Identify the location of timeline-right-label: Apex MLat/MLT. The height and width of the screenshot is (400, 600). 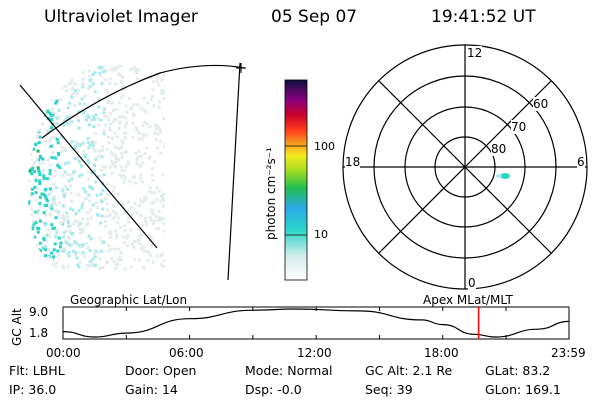
(468, 300).